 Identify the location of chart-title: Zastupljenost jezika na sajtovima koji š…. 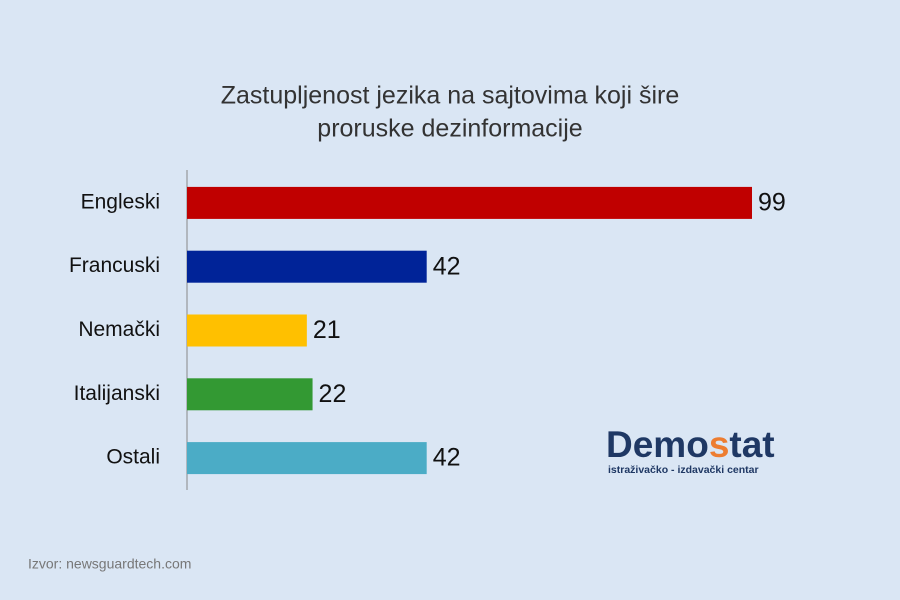
(450, 96).